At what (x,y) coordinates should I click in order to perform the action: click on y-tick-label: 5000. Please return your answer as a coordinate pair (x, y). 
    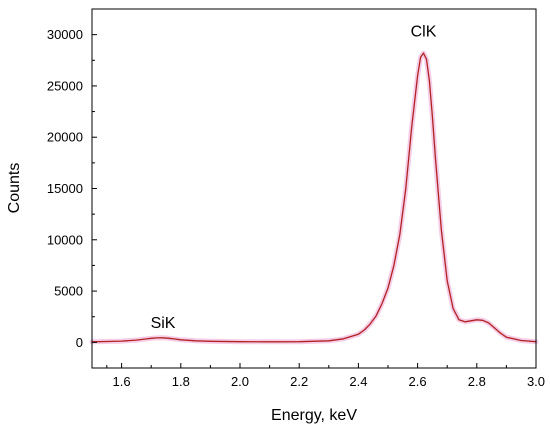
    Looking at the image, I should click on (68, 291).